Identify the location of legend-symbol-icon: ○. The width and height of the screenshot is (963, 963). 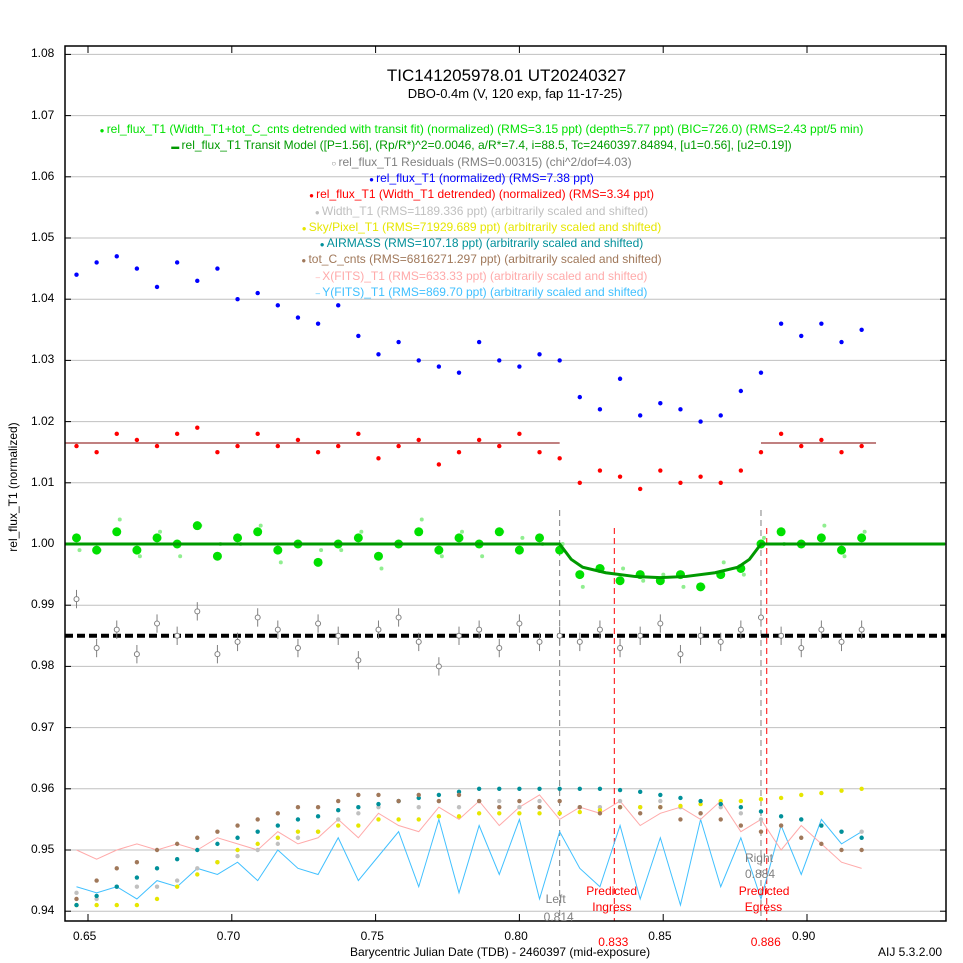
(335, 163).